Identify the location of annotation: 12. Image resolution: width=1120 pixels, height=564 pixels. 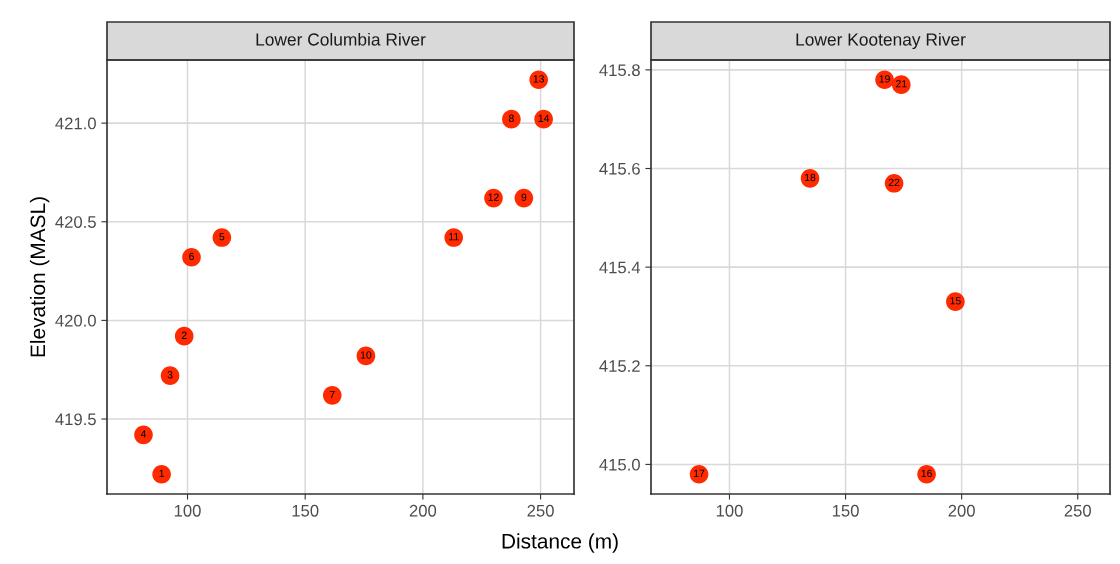
(493, 197).